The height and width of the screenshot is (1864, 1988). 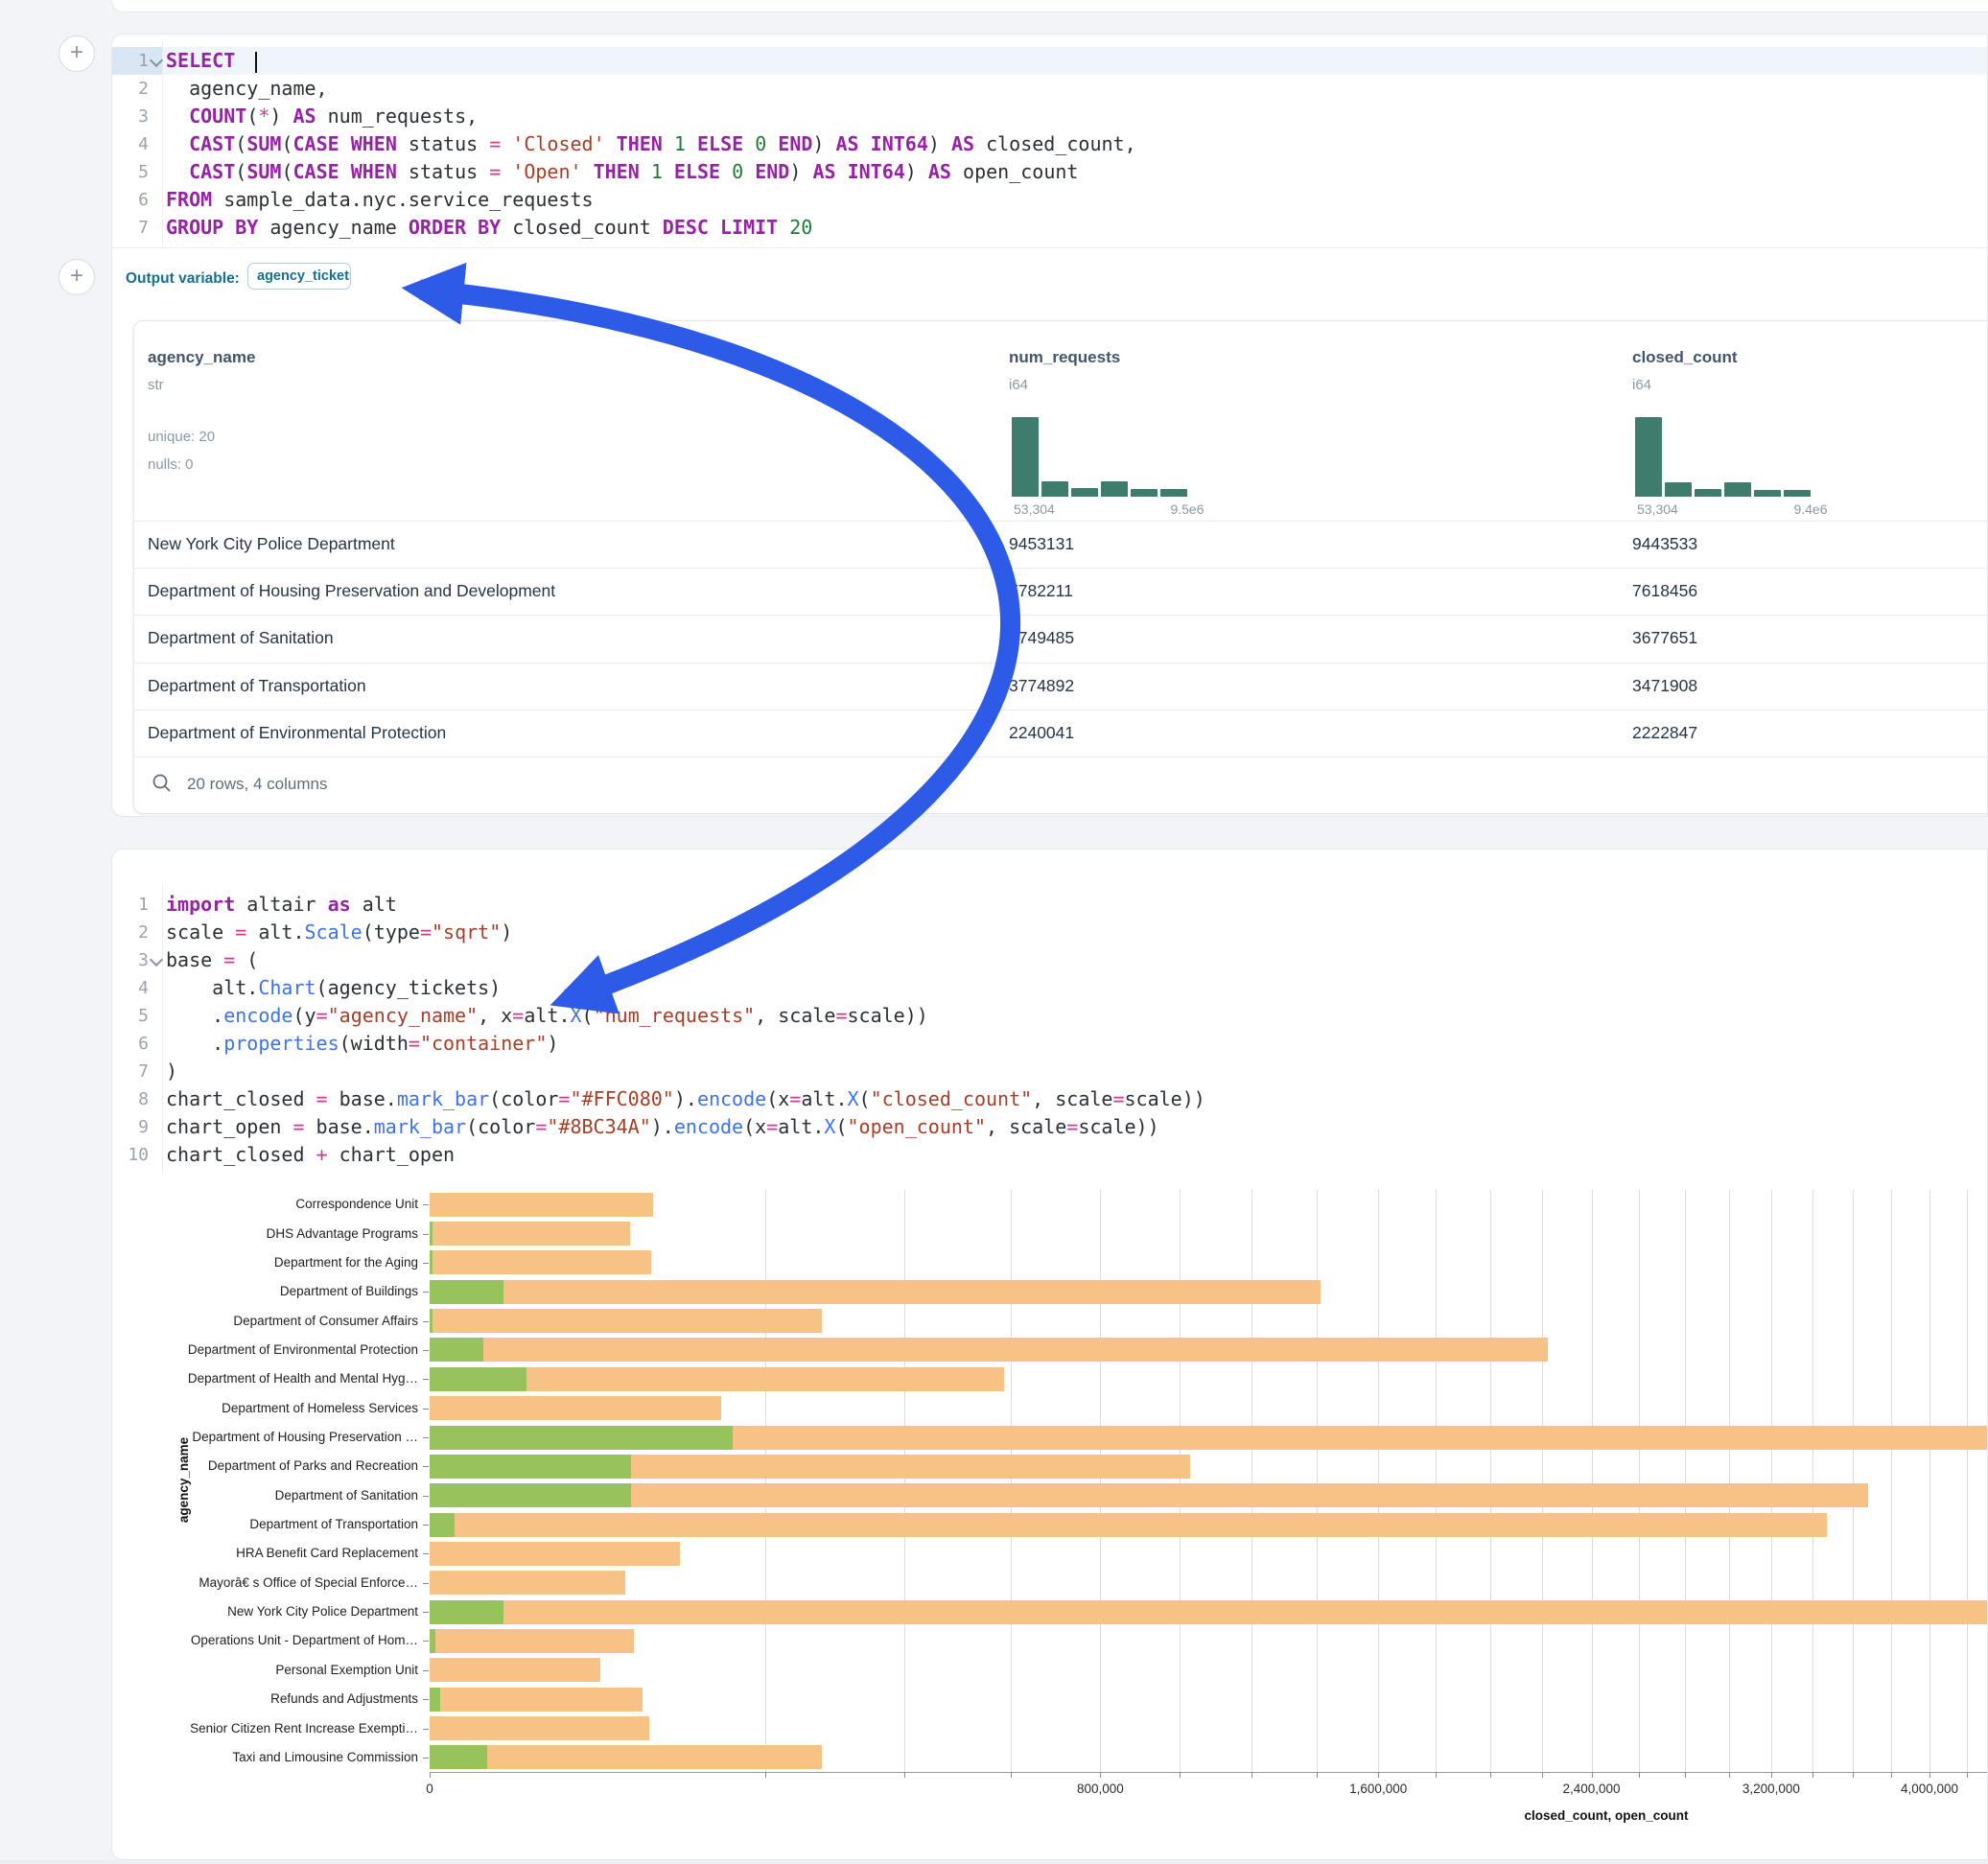 What do you see at coordinates (1042, 685) in the screenshot?
I see `table-cell: 3774892` at bounding box center [1042, 685].